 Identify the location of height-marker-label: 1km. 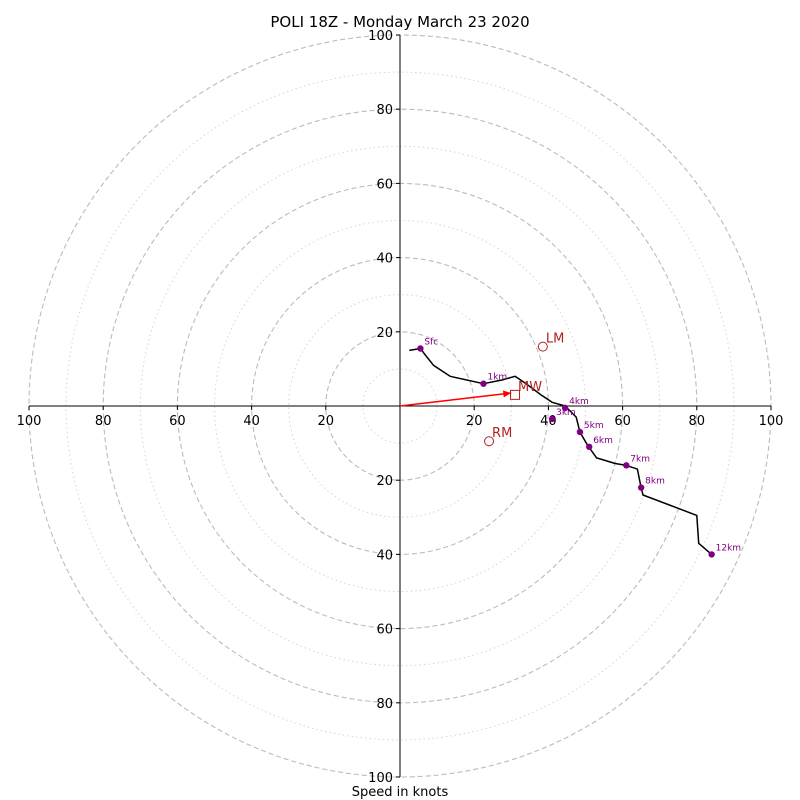
(497, 378).